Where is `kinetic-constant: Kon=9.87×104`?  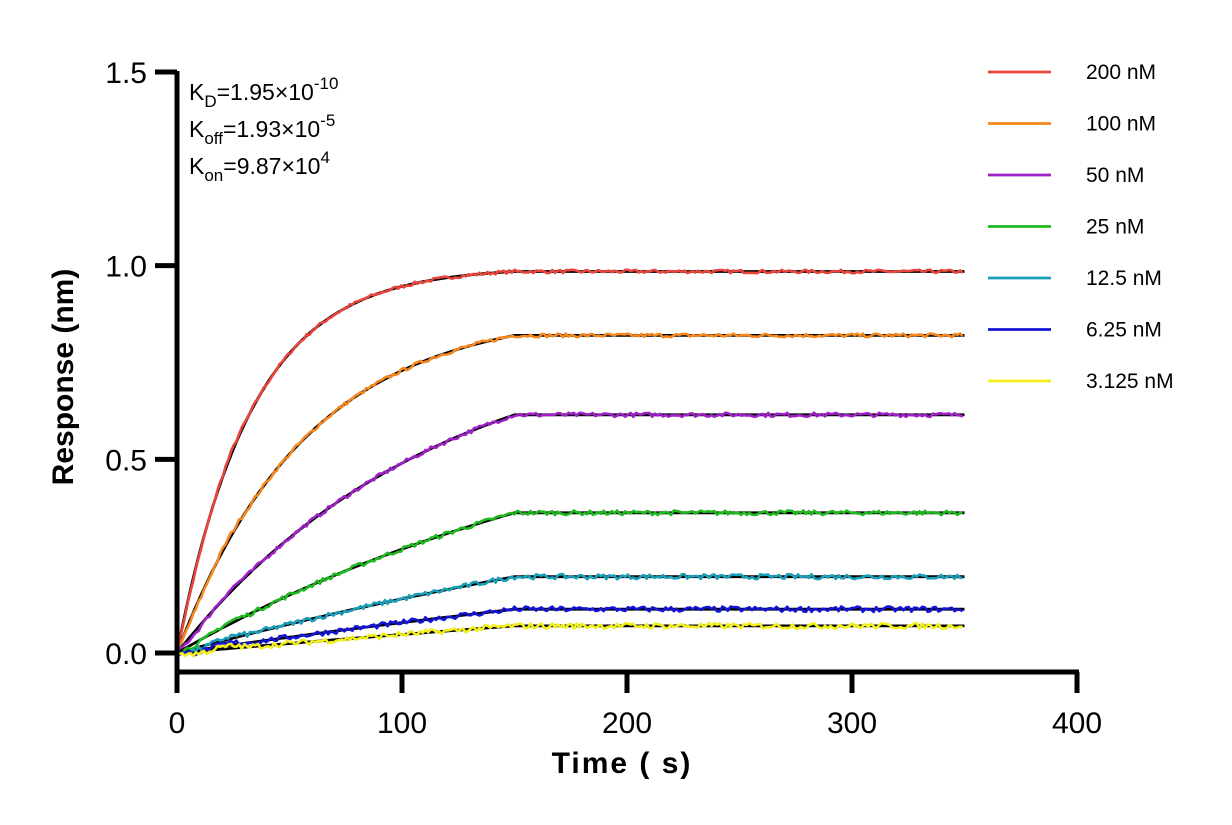
kinetic-constant: Kon=9.87×104 is located at coordinates (259, 166).